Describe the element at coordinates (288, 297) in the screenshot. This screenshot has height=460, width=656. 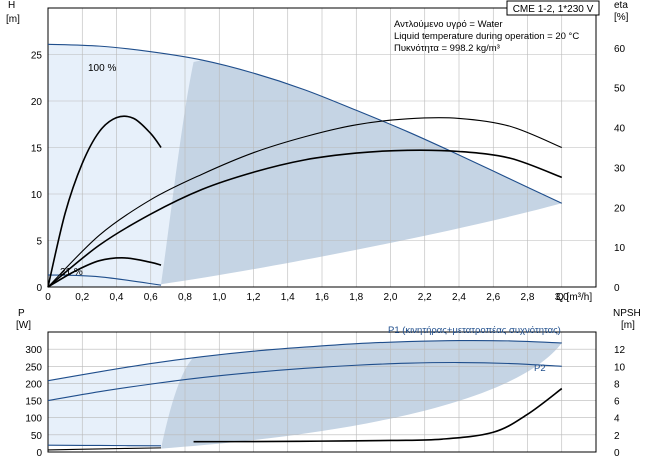
I see `x-tick-label: 1,4` at that location.